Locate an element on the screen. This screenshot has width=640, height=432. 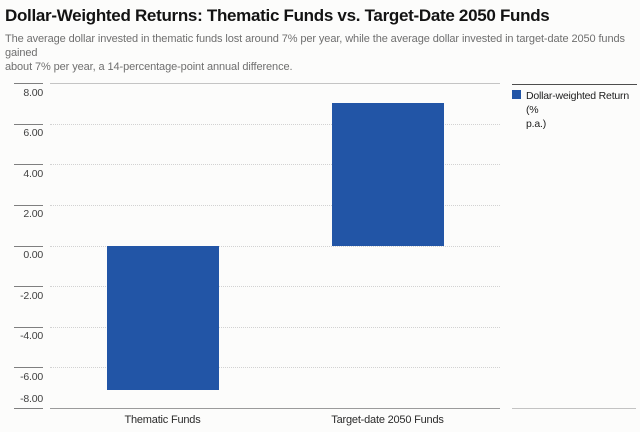
gridline-y-8.00 is located at coordinates (275, 83).